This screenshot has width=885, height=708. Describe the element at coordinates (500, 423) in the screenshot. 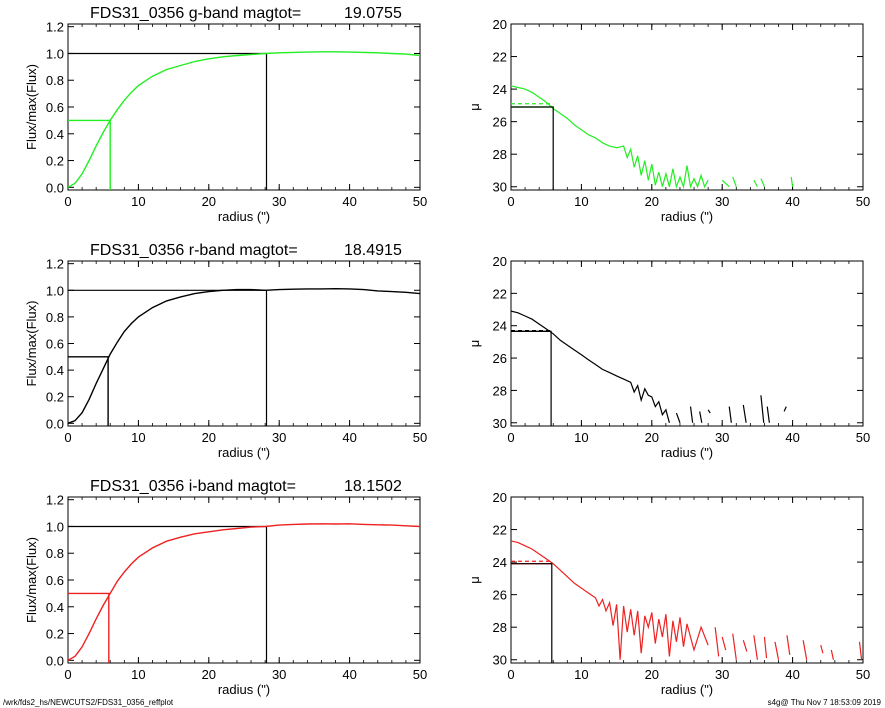

I see `y-tick-label: 30` at that location.